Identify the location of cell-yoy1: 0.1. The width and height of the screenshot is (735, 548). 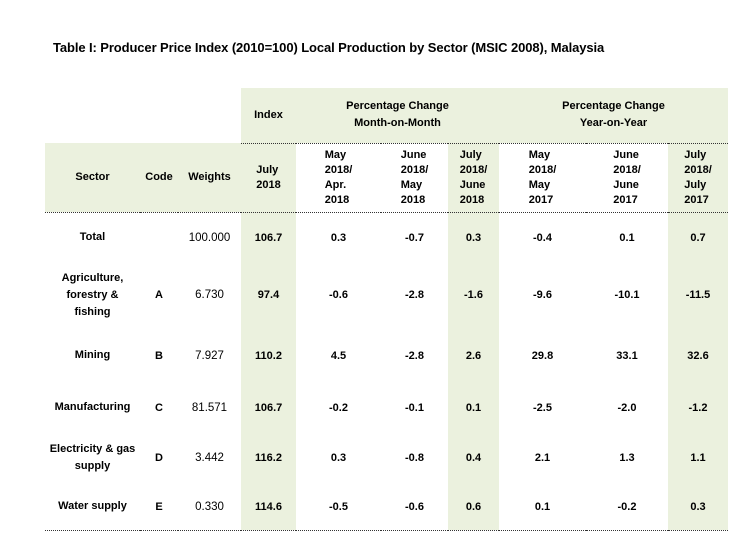
(542, 507).